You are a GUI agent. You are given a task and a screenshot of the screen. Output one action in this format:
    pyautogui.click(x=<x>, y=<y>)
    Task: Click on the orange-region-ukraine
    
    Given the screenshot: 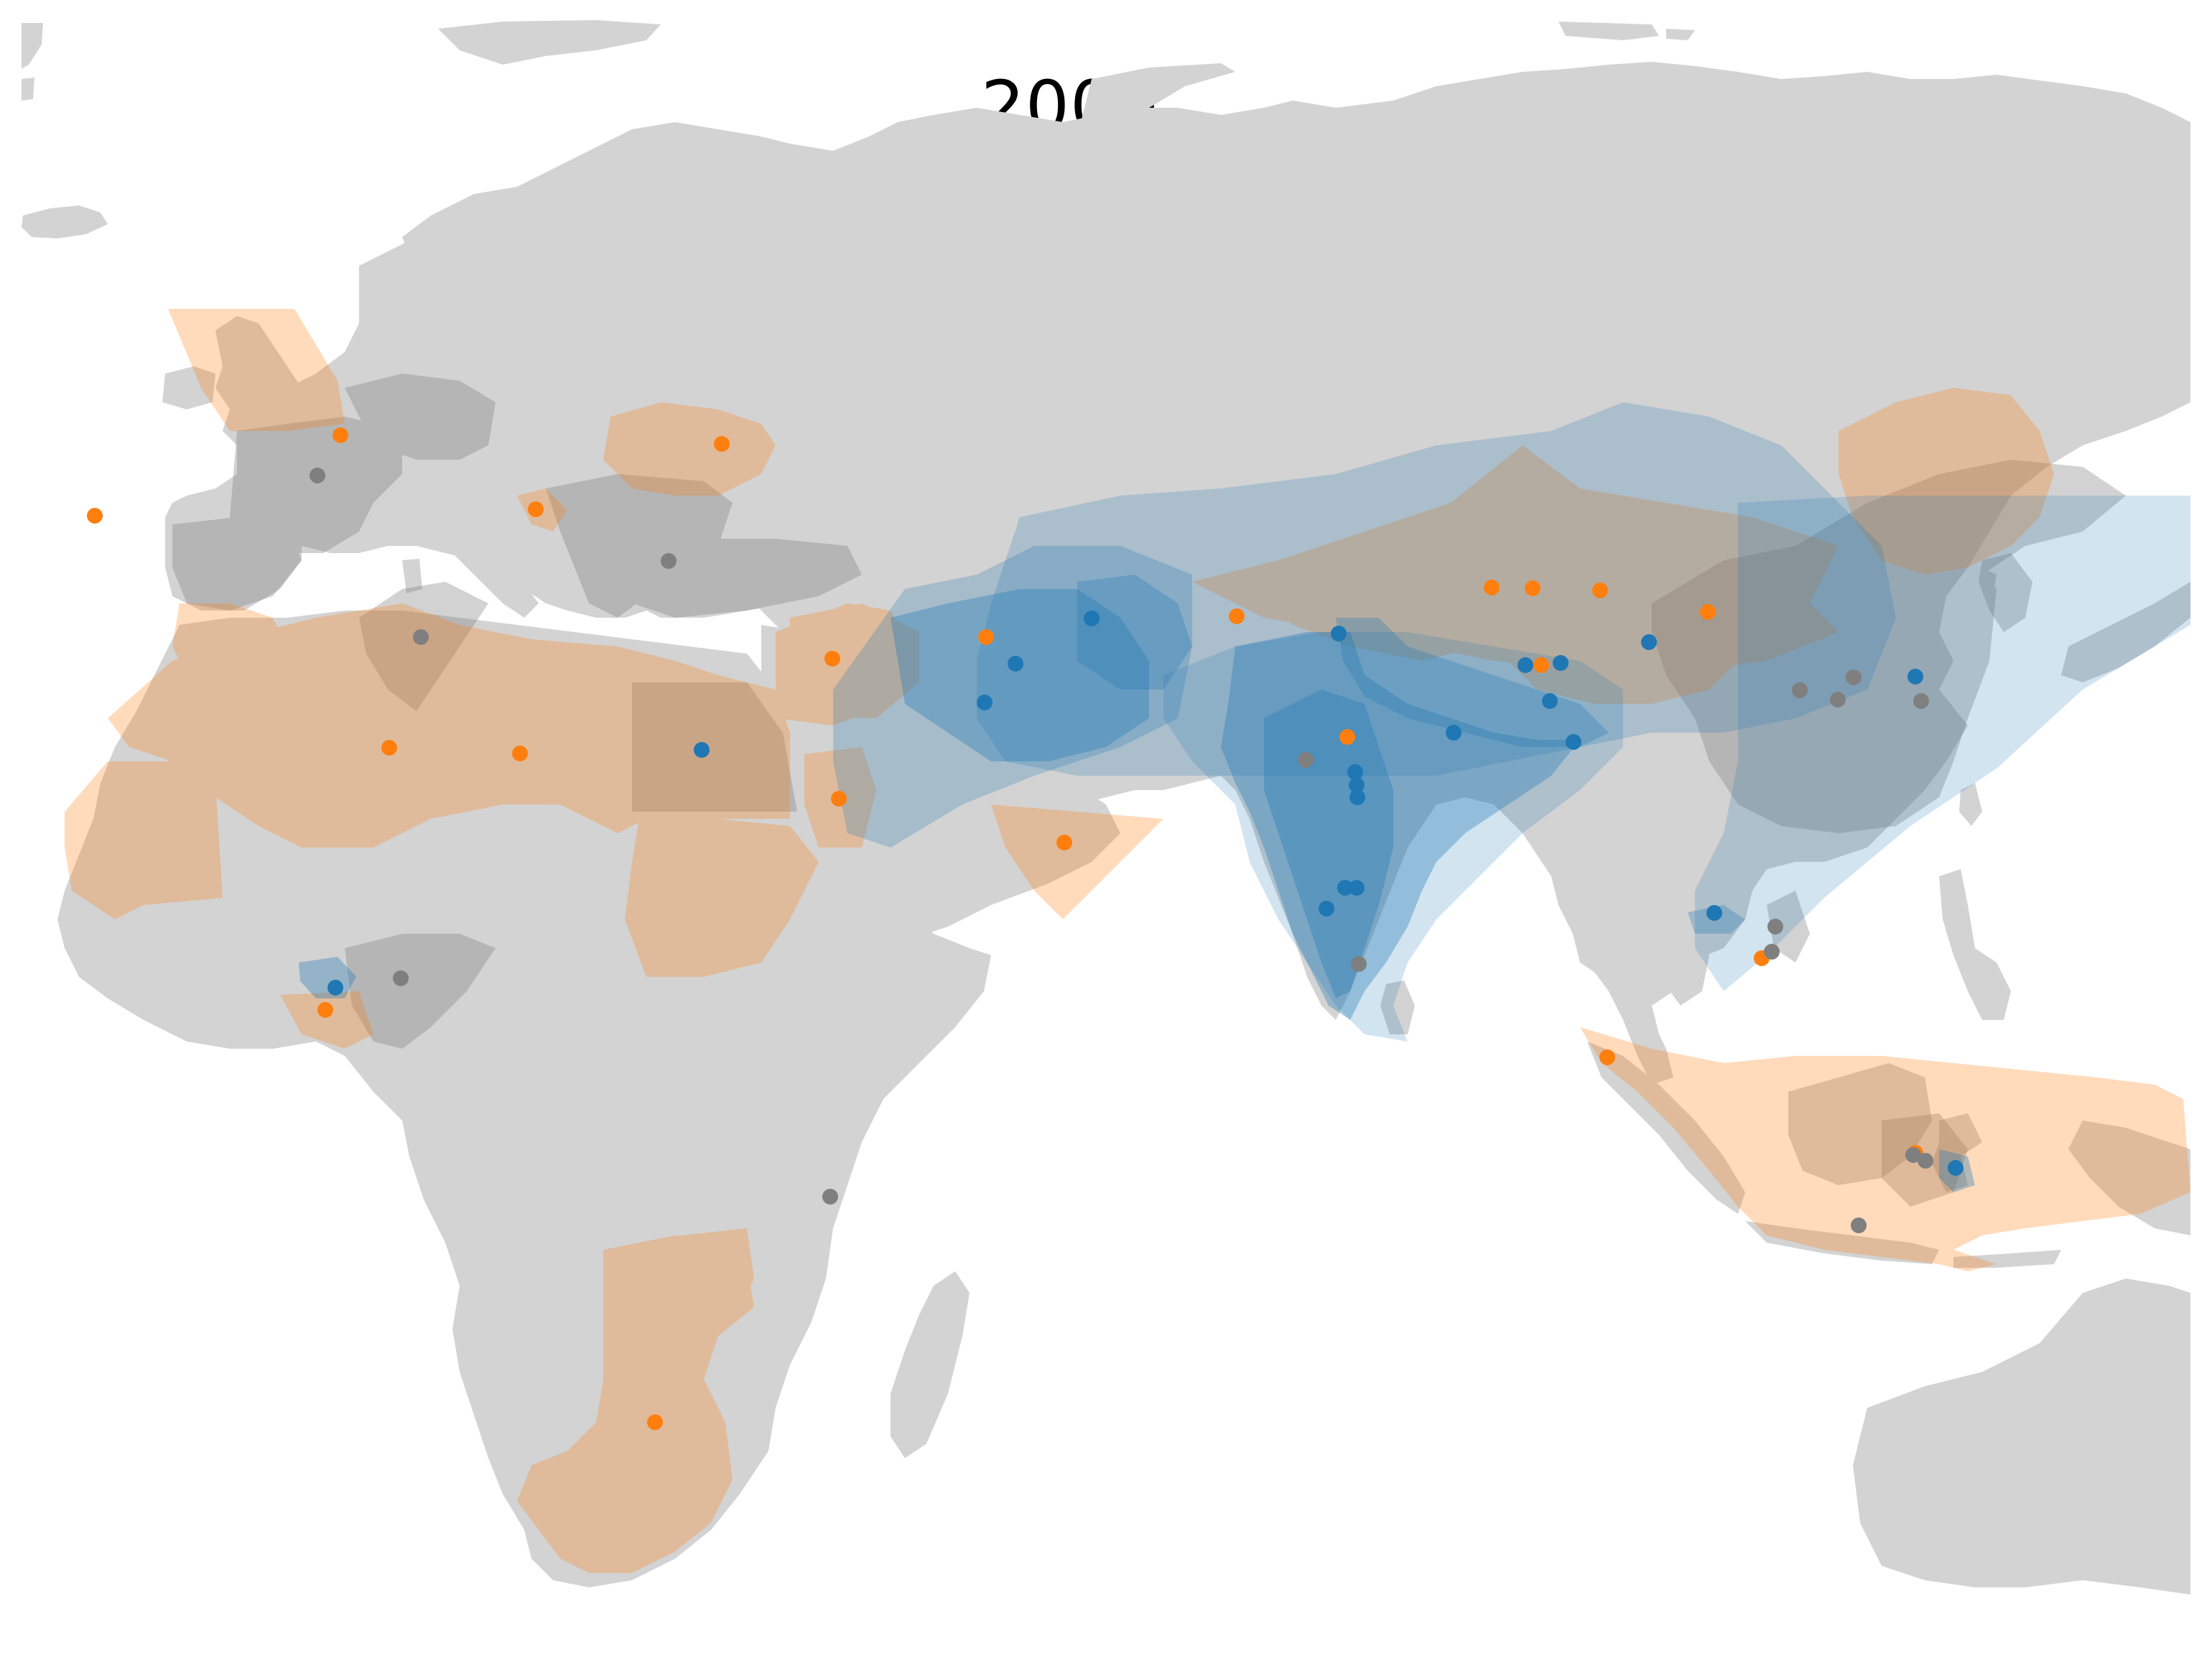 What is the action you would take?
    pyautogui.click(x=689, y=449)
    